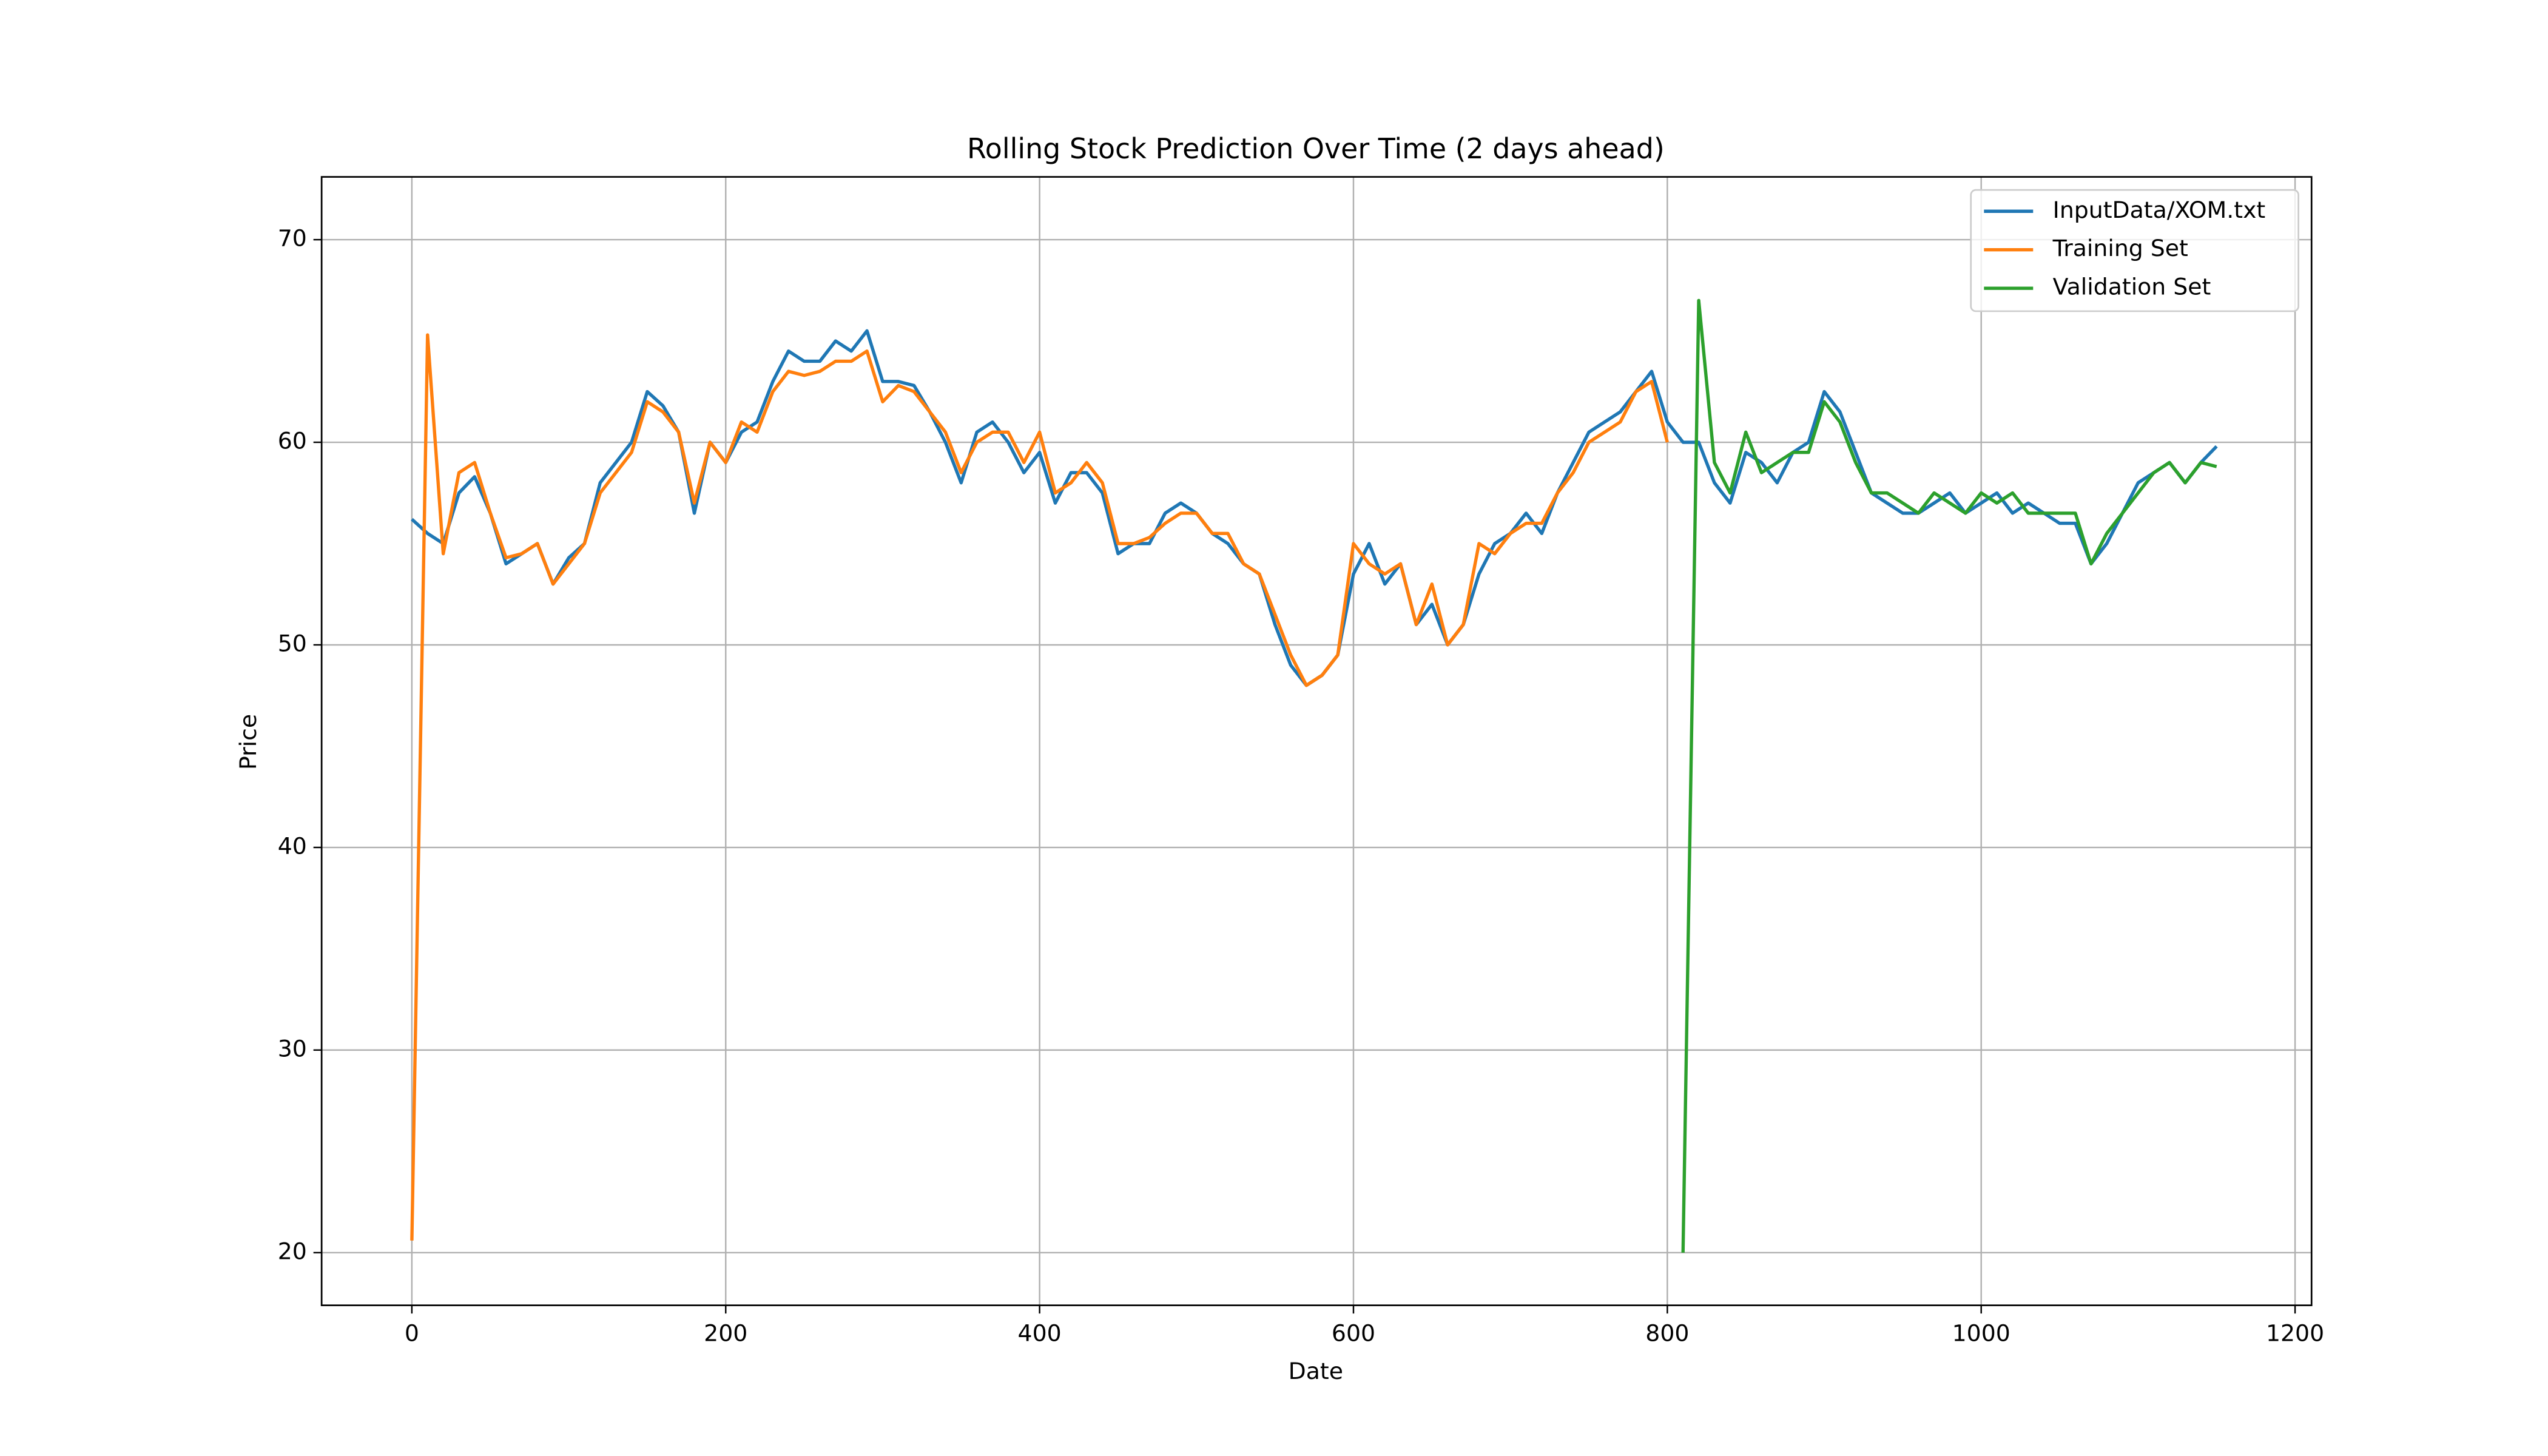  Describe the element at coordinates (292, 1048) in the screenshot. I see `y-tick-label: 30` at that location.